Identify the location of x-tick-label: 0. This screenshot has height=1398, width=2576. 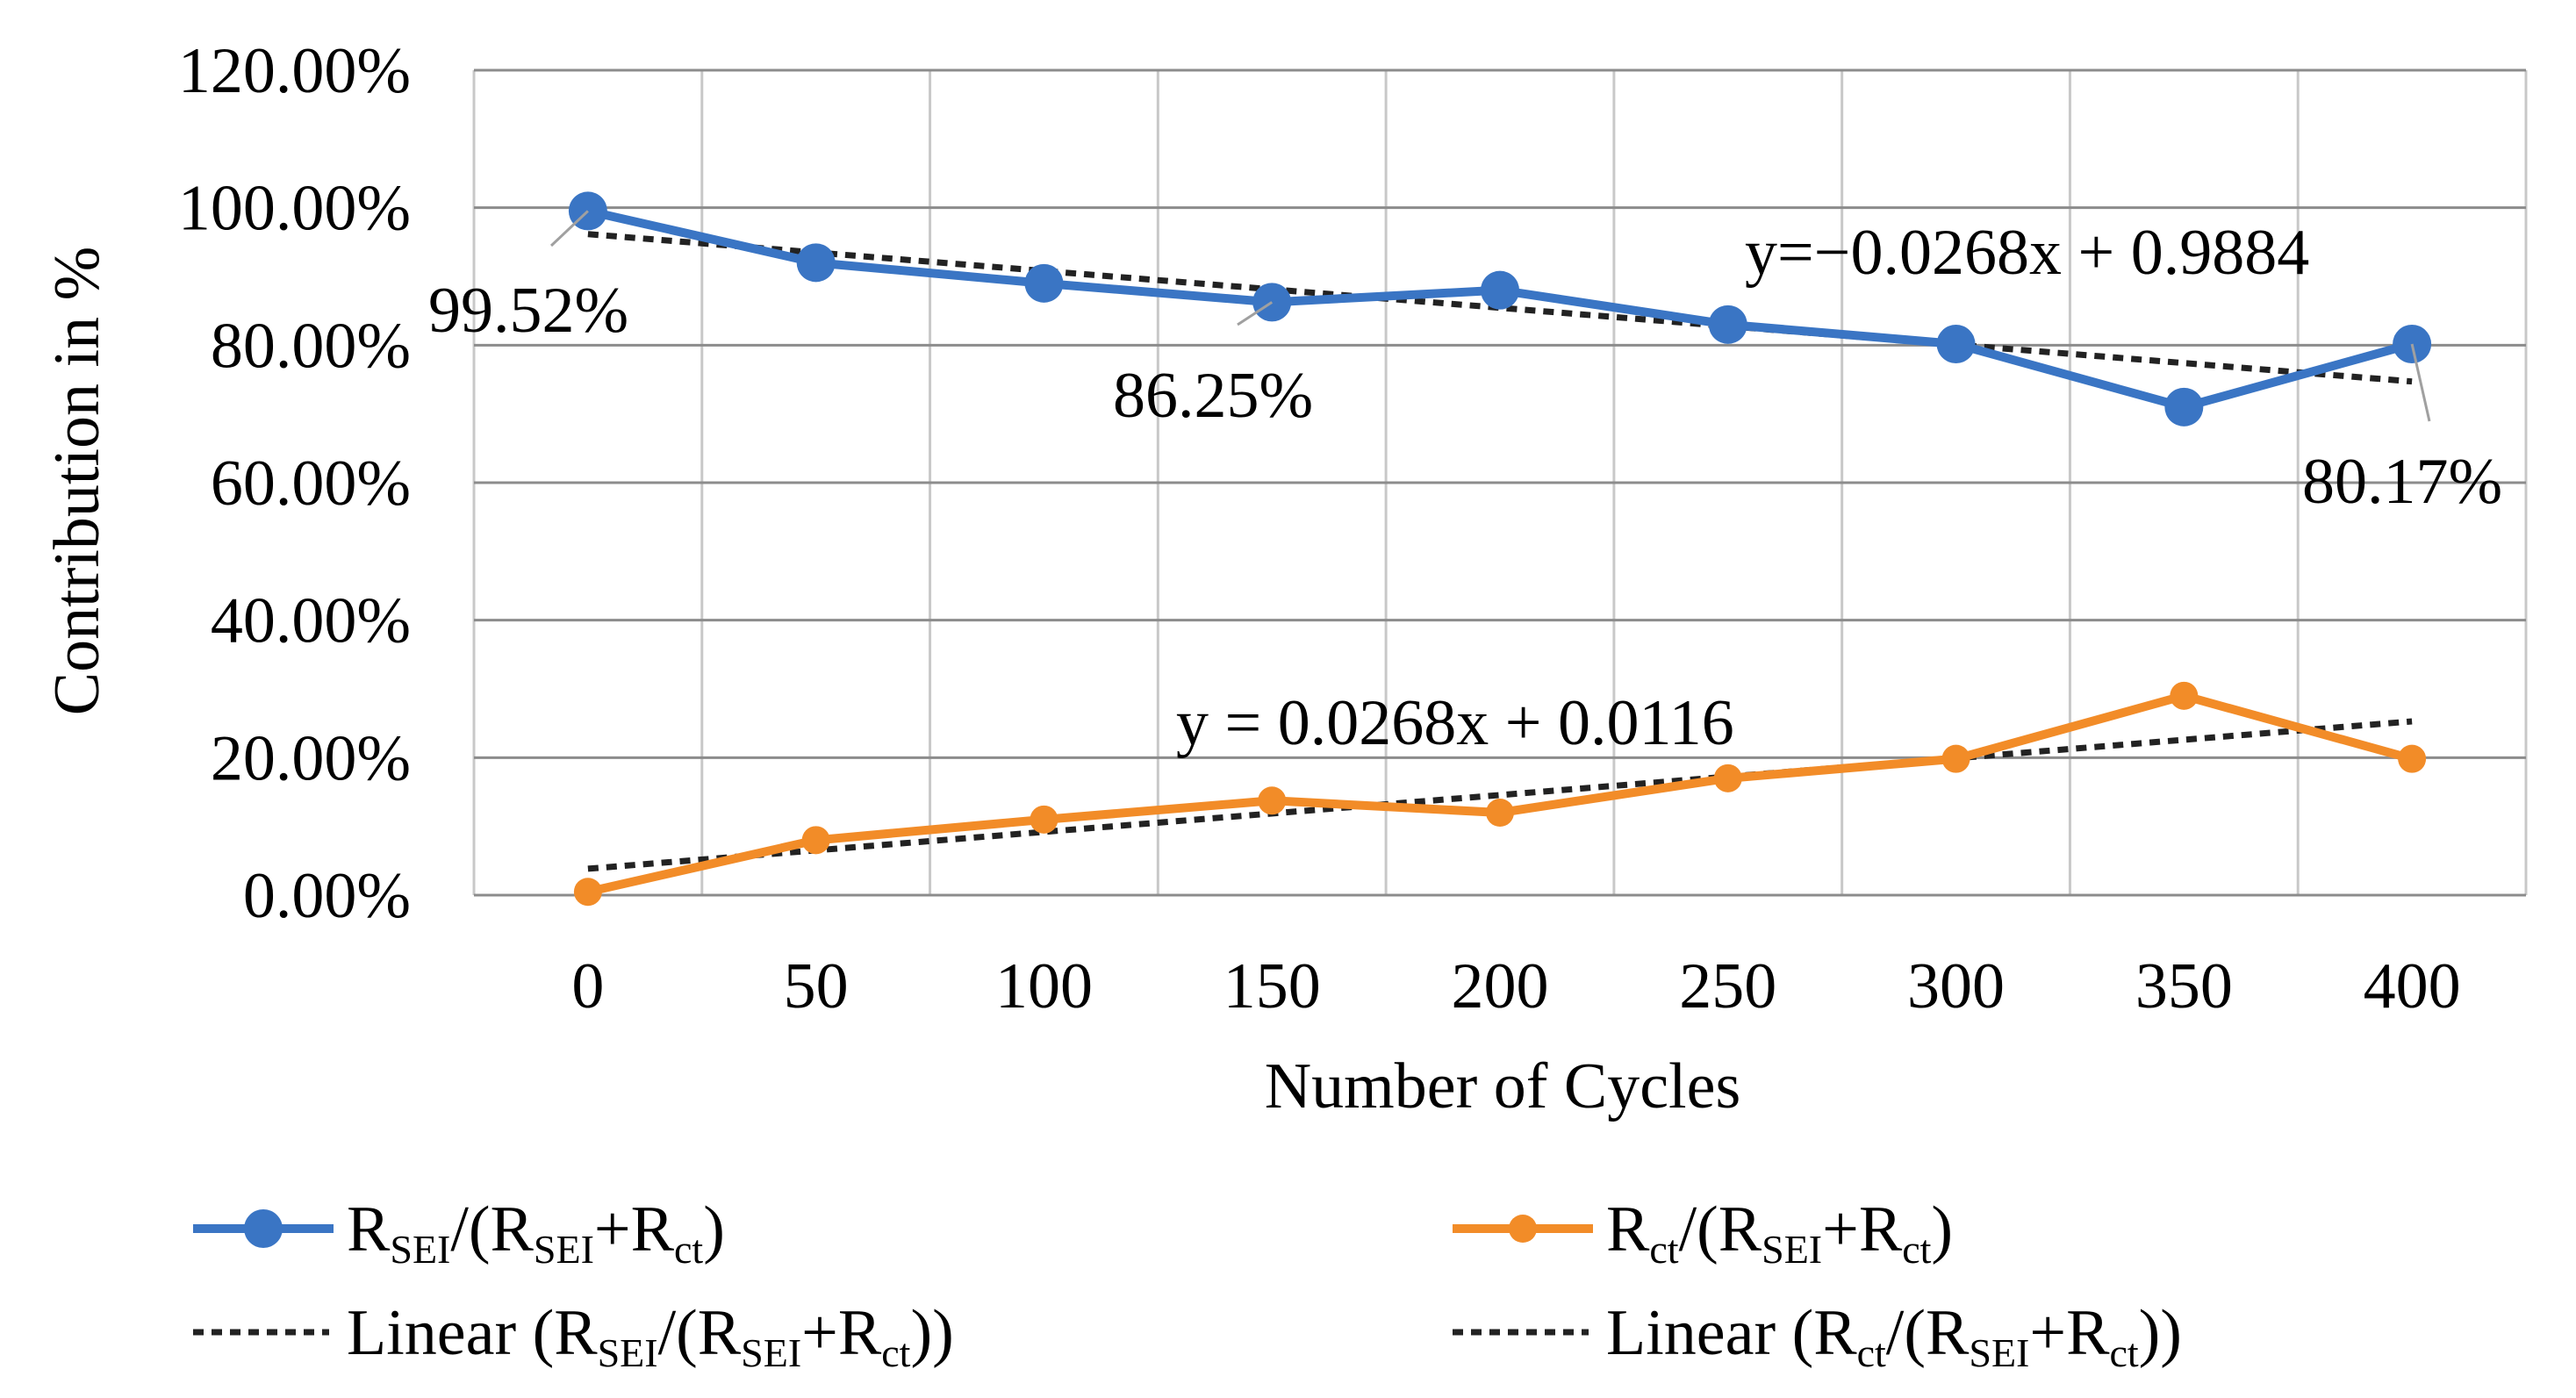
(588, 986).